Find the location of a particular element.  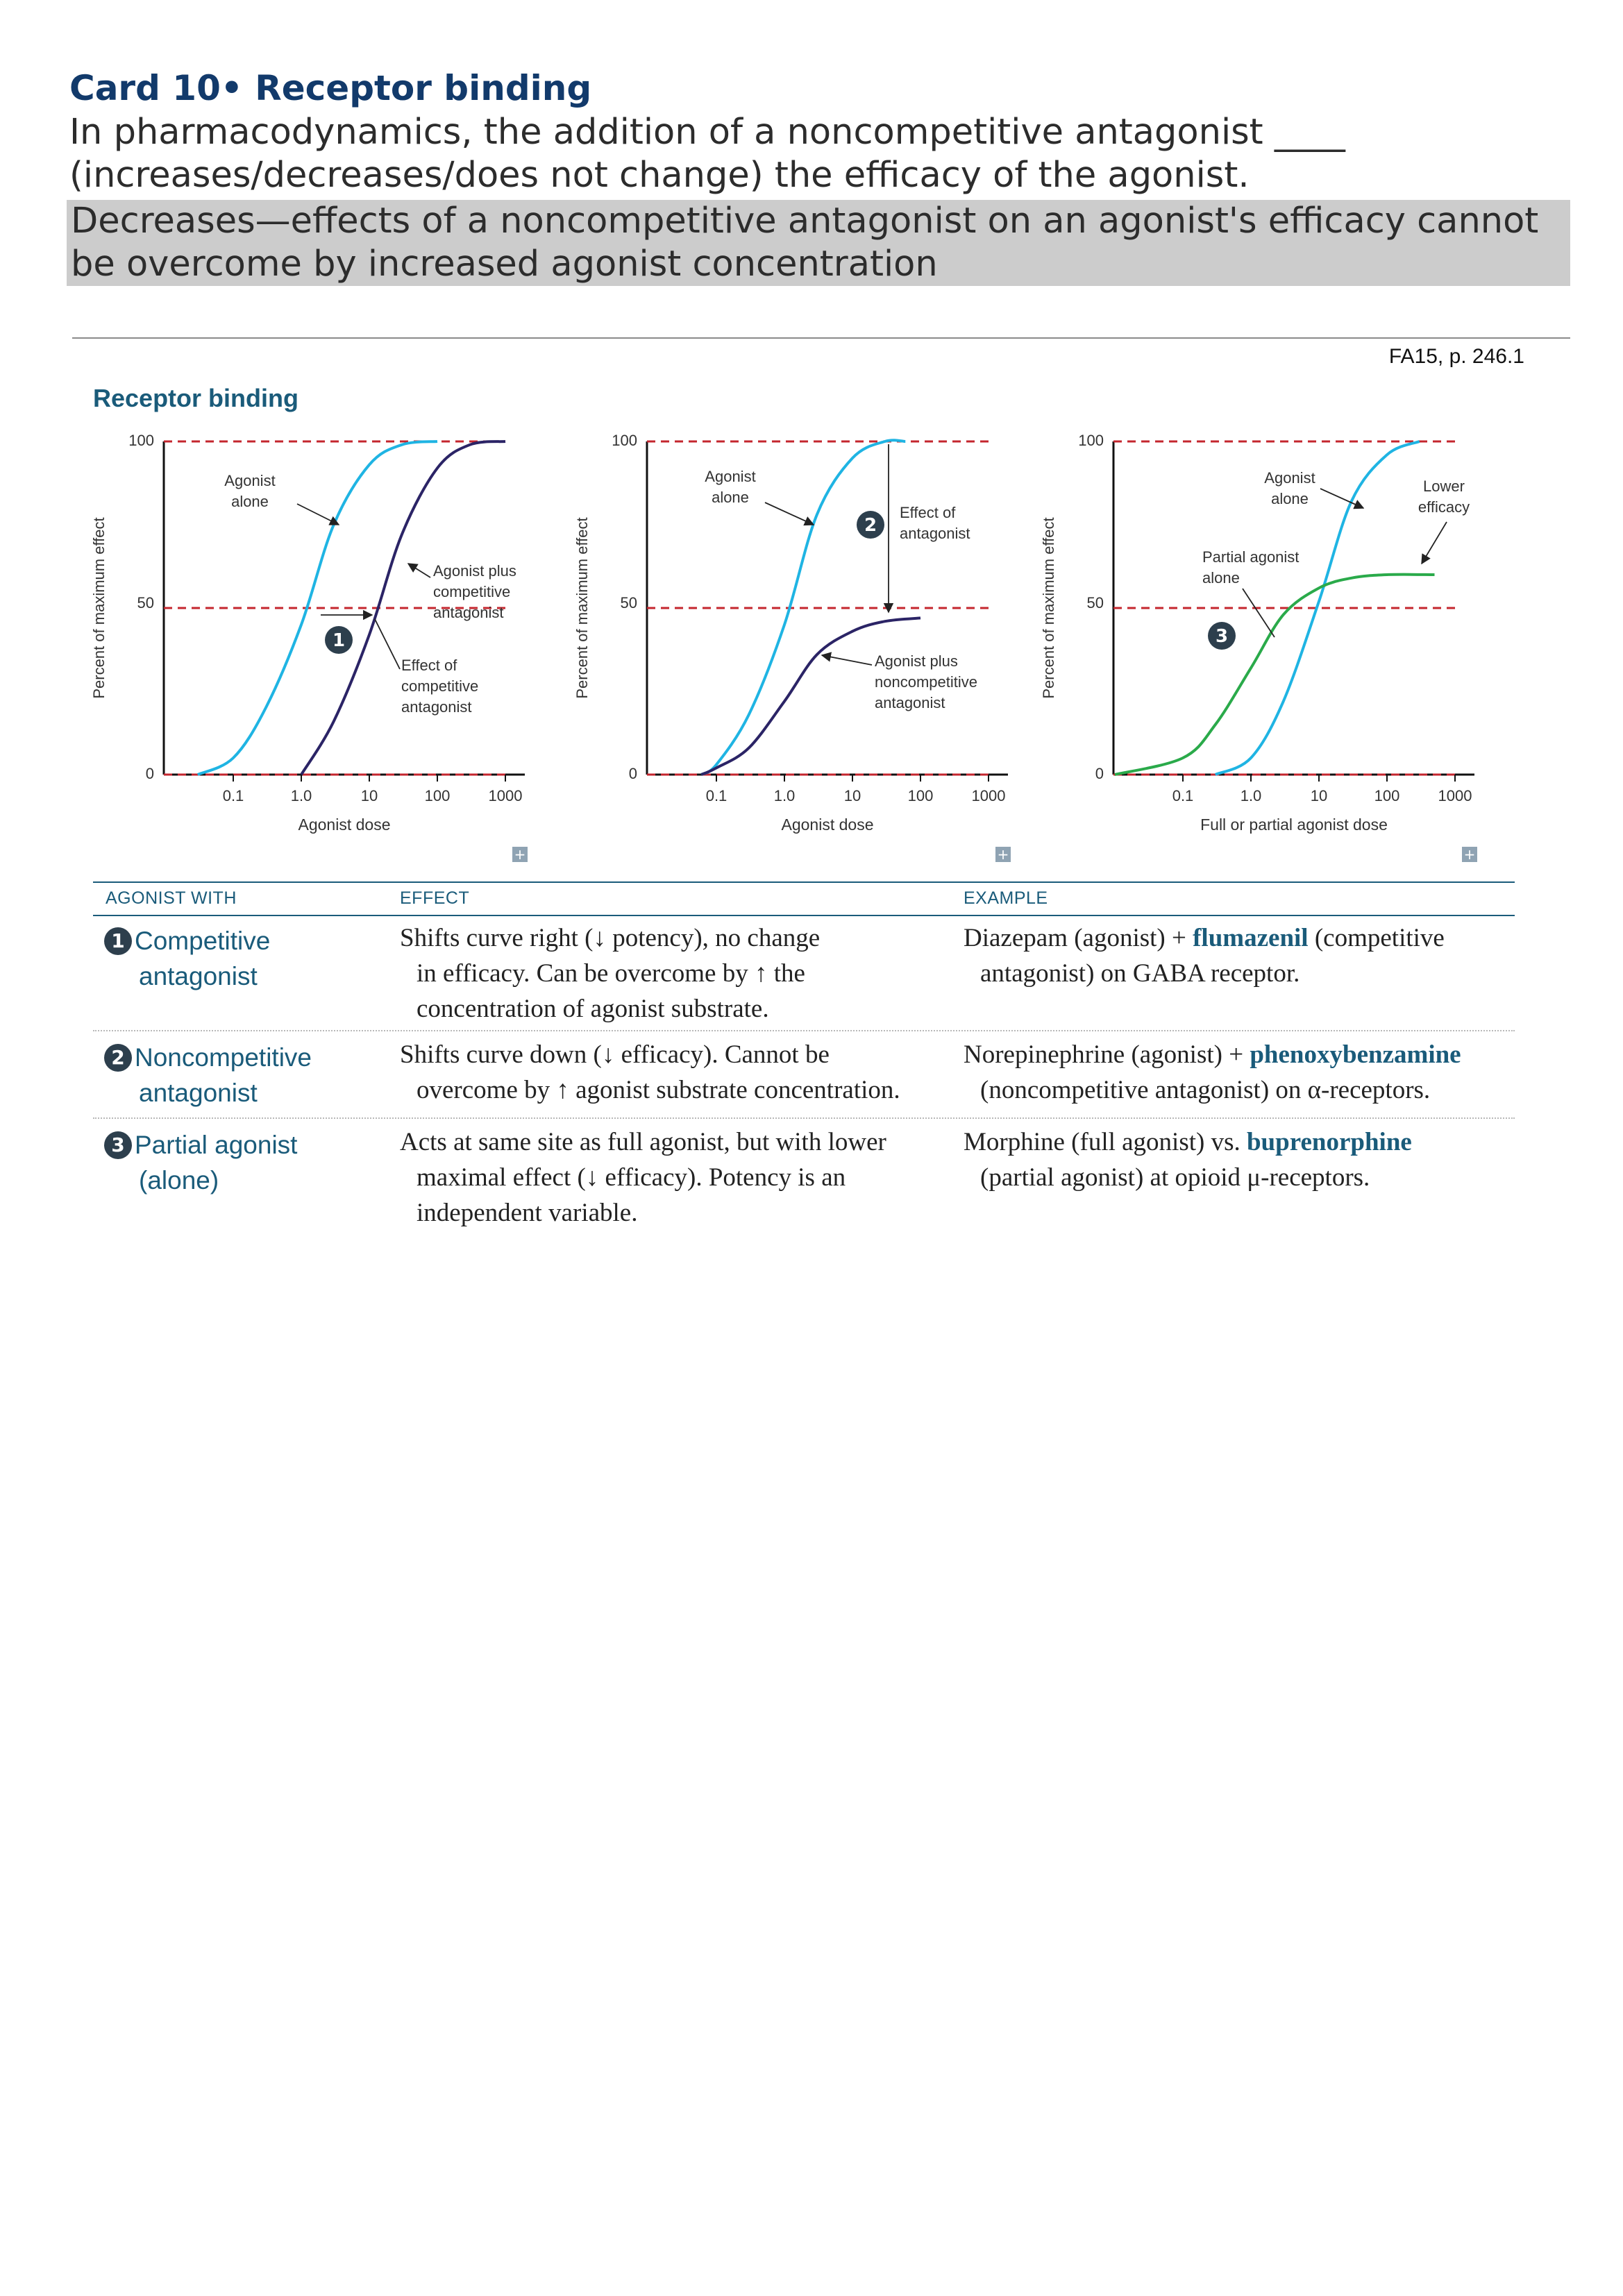

annotation-lower-efficacy: Lower efficacy is located at coordinates (1444, 497).